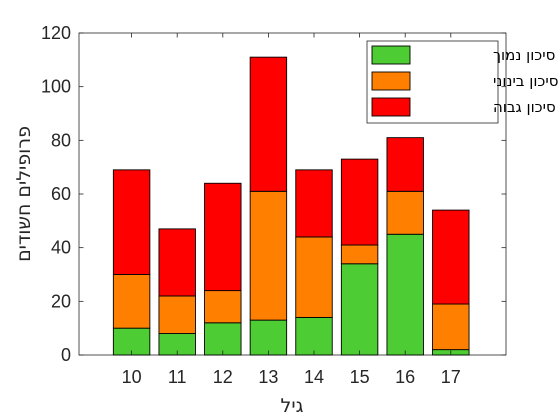 The image size is (560, 420). What do you see at coordinates (132, 377) in the screenshot?
I see `x-tick-label: 10` at bounding box center [132, 377].